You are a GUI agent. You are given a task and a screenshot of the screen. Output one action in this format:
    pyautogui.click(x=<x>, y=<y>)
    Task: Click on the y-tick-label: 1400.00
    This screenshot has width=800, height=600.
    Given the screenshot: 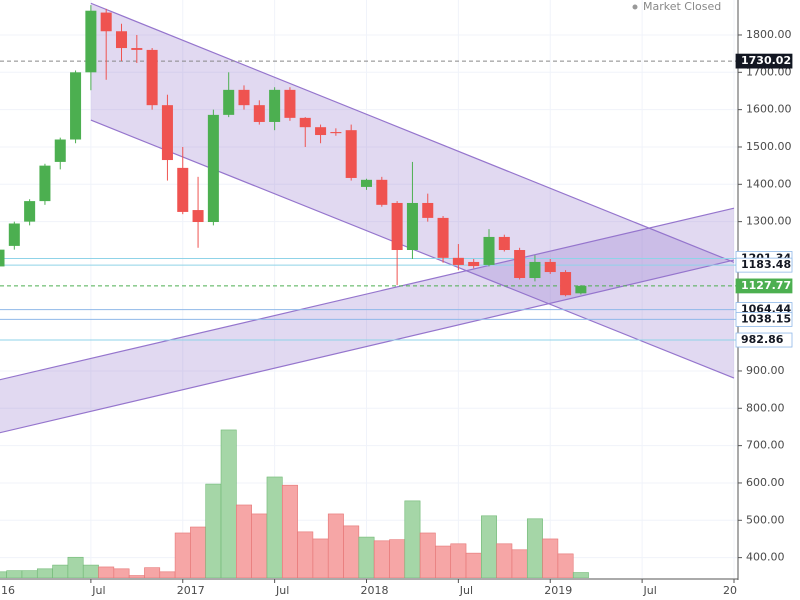 What is the action you would take?
    pyautogui.click(x=769, y=183)
    